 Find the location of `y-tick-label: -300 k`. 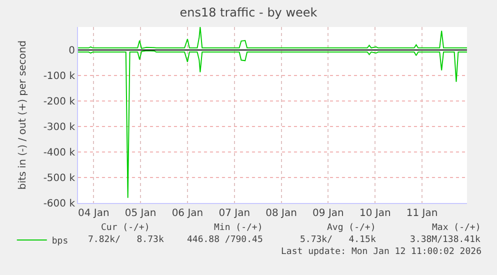

y-tick-label: -300 k is located at coordinates (59, 127).